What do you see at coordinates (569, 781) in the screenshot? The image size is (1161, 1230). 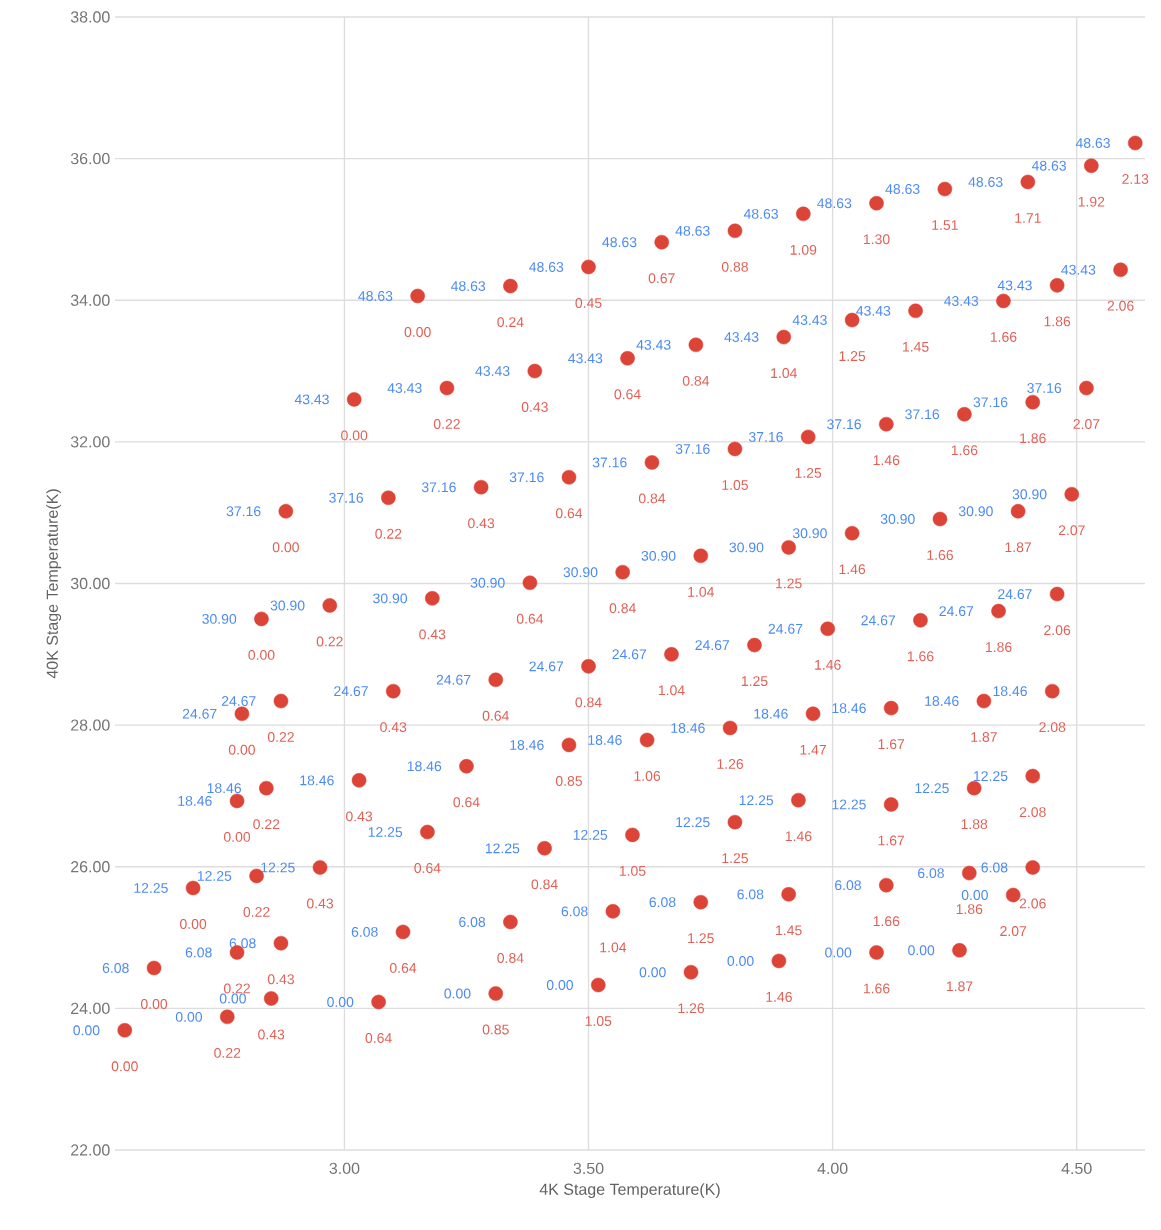 I see `annotation: 0.85` at bounding box center [569, 781].